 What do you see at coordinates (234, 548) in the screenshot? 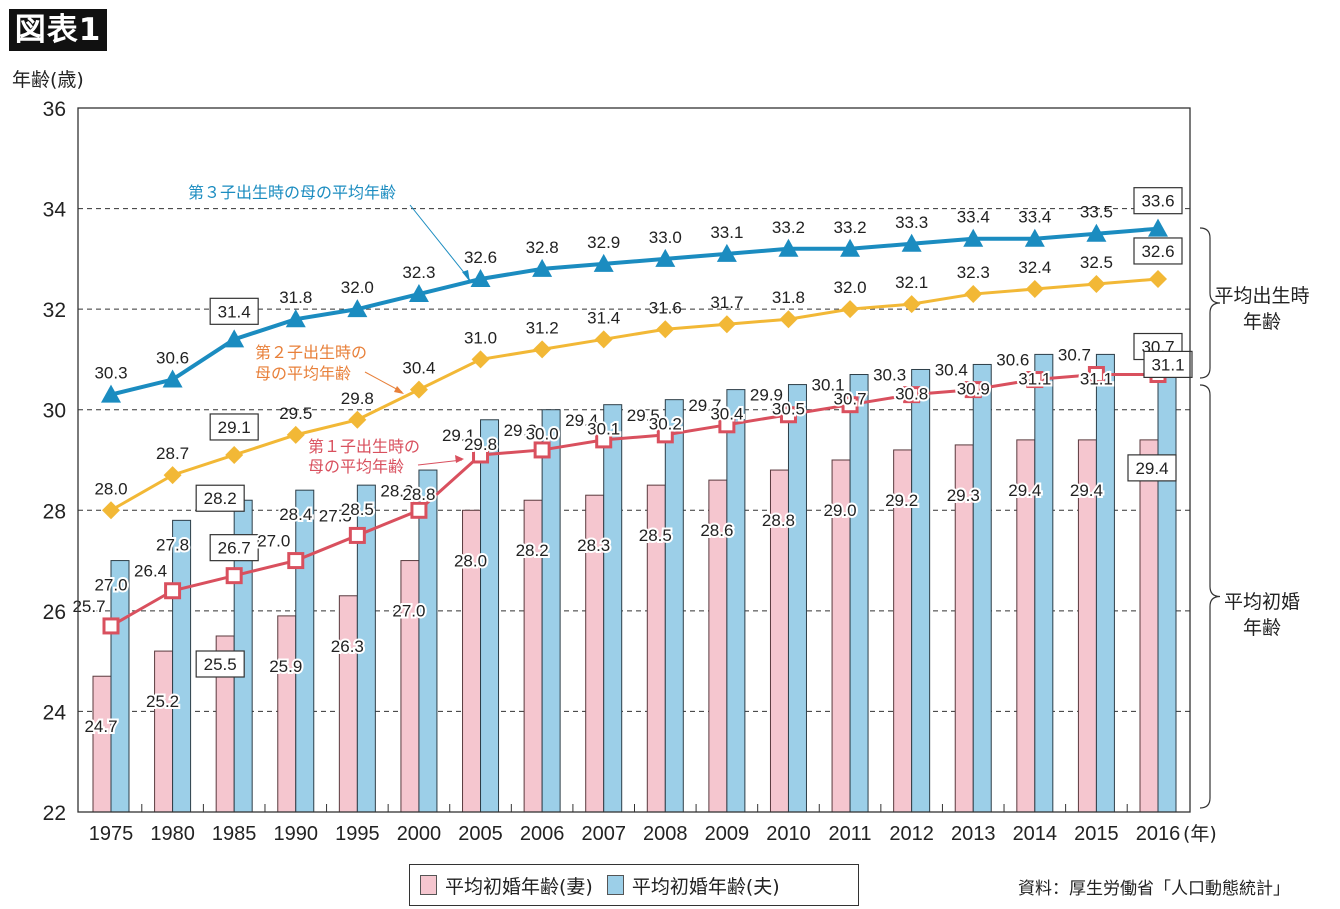
I see `data-label-first-box` at bounding box center [234, 548].